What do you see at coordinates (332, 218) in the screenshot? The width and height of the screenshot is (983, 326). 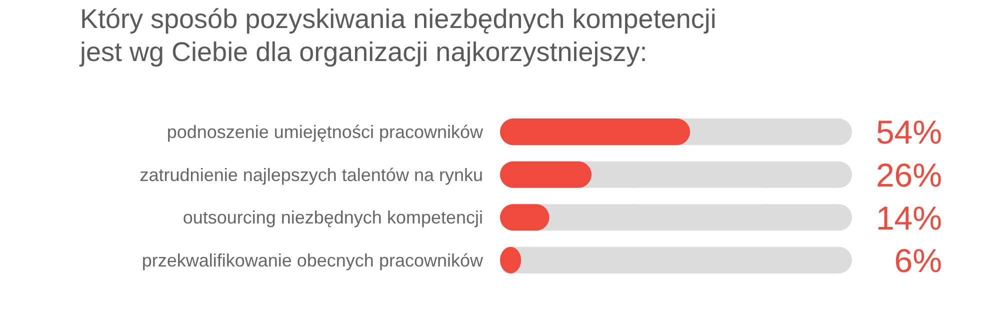 I see `y-tick-label: outsourcing niezbędnych kompetencji` at bounding box center [332, 218].